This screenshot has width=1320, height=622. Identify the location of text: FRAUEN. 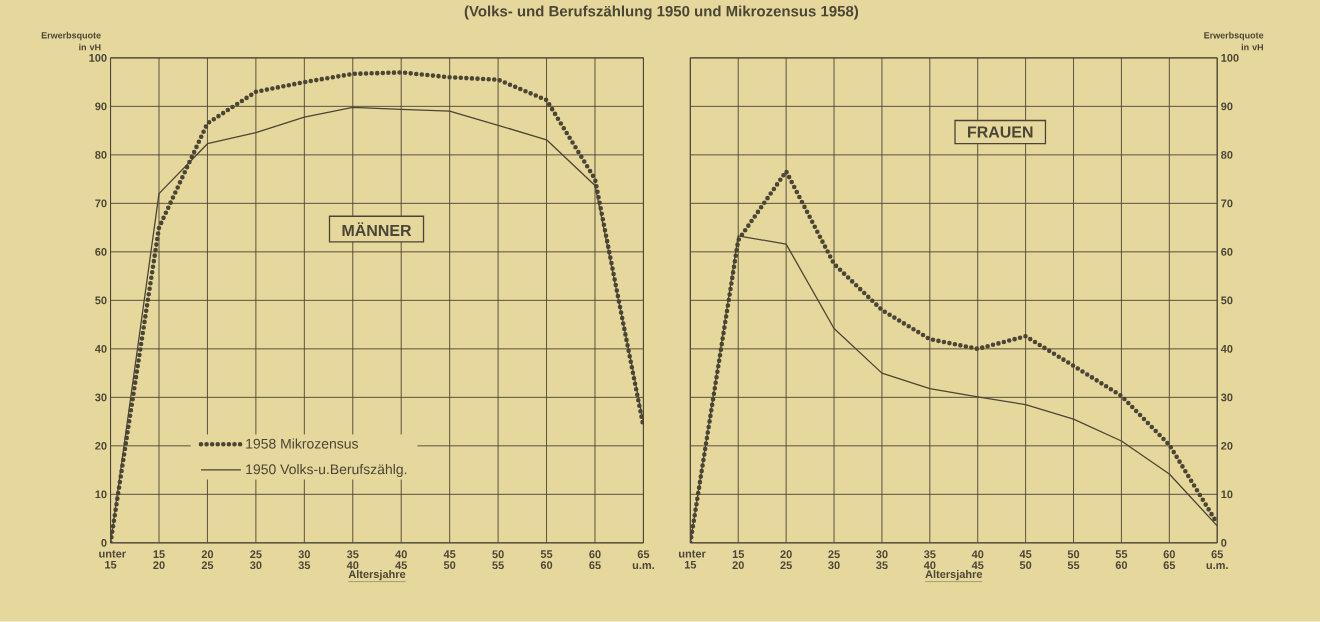
(1000, 132).